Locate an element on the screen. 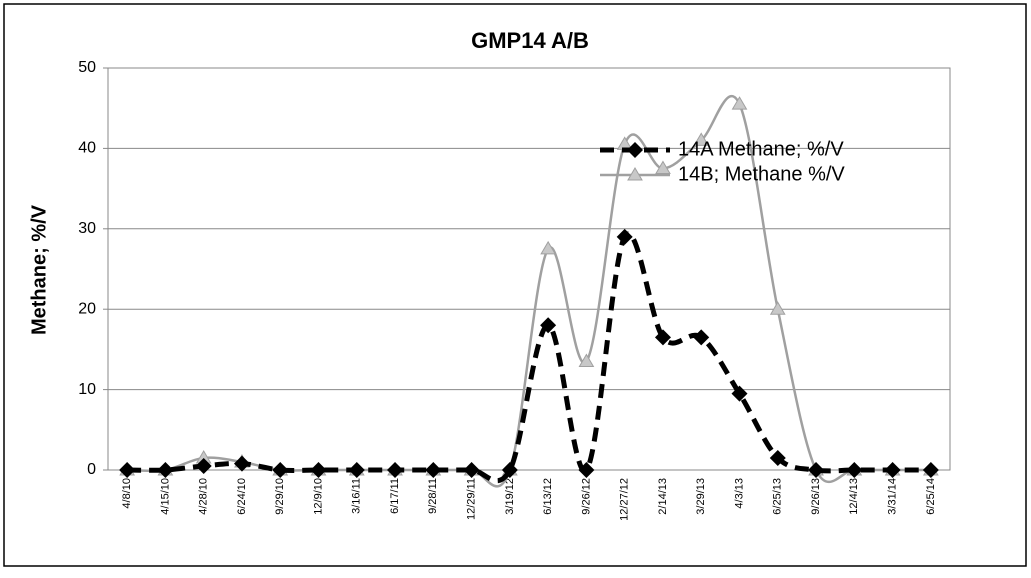 This screenshot has width=1031, height=578. x-tick-label: 3/29/13 is located at coordinates (701, 496).